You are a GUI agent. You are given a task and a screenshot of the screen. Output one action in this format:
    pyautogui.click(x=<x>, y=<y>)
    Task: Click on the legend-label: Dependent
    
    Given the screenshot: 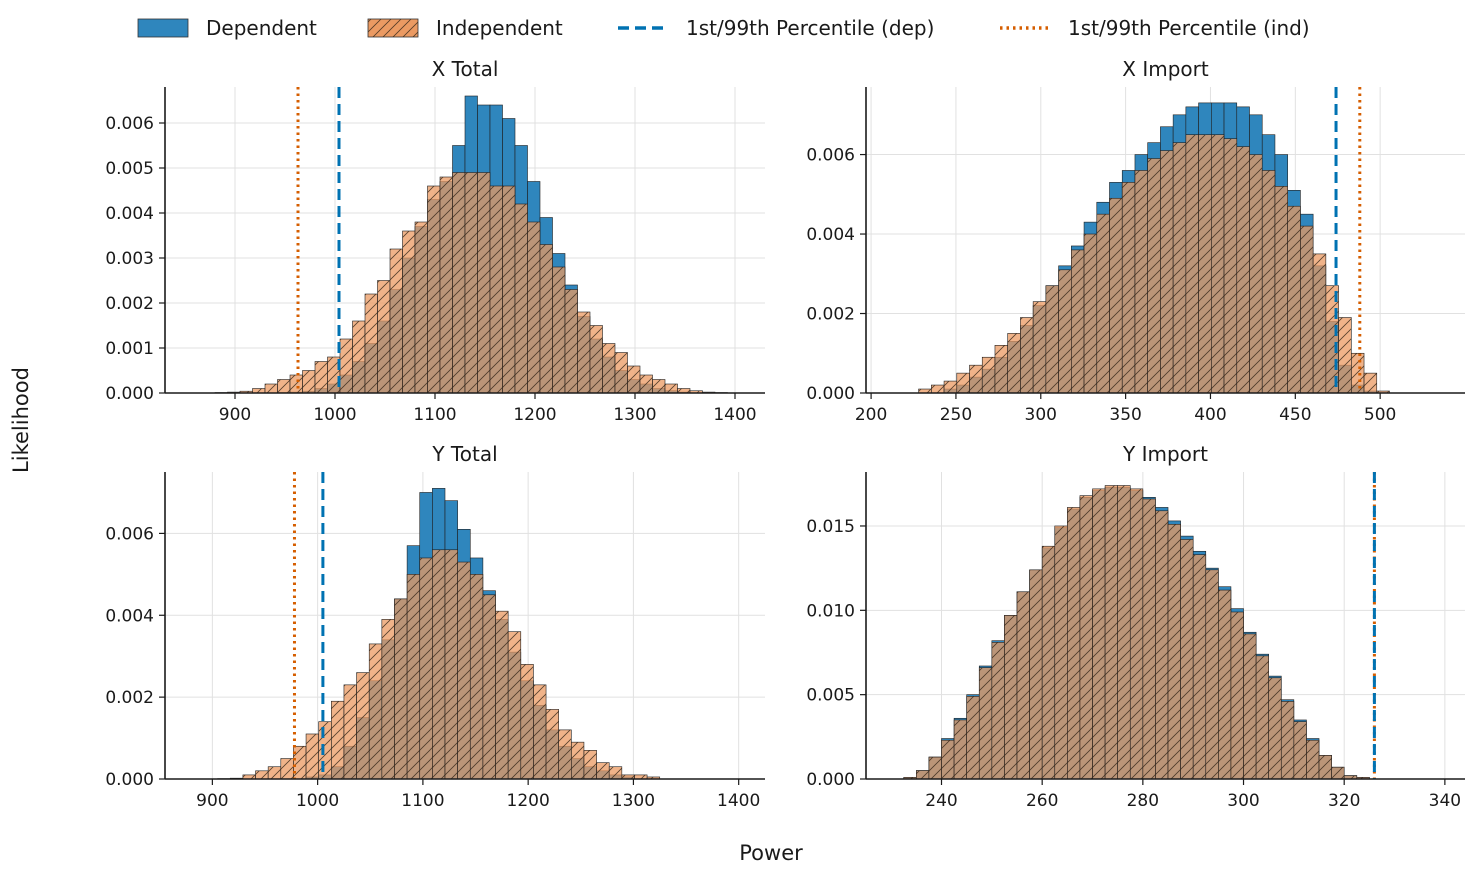 What is the action you would take?
    pyautogui.click(x=261, y=28)
    